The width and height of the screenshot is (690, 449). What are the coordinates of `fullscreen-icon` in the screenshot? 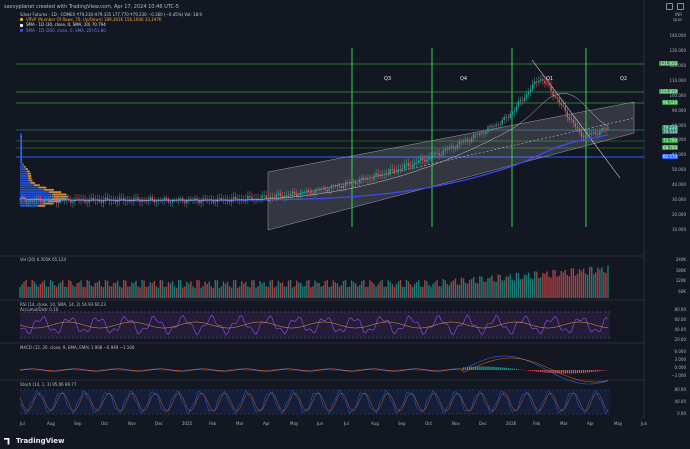 It's located at (680, 6).